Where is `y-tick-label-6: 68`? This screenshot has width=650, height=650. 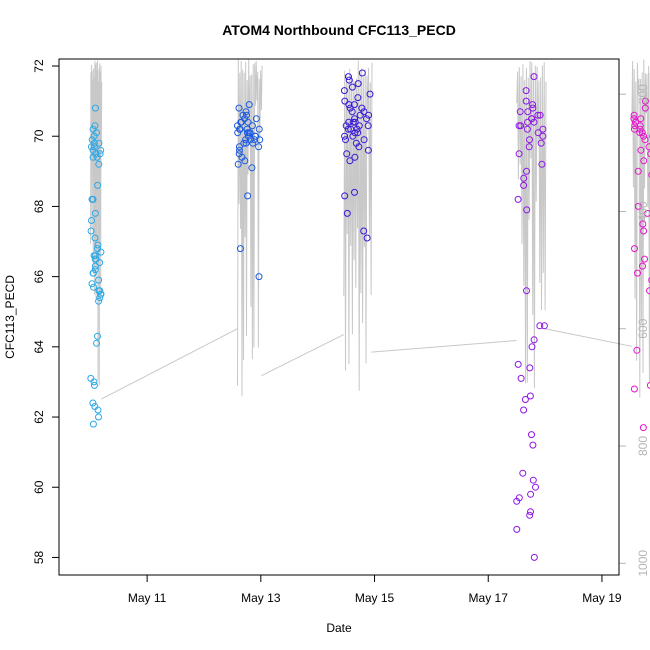
y-tick-label-6: 68 is located at coordinates (39, 206).